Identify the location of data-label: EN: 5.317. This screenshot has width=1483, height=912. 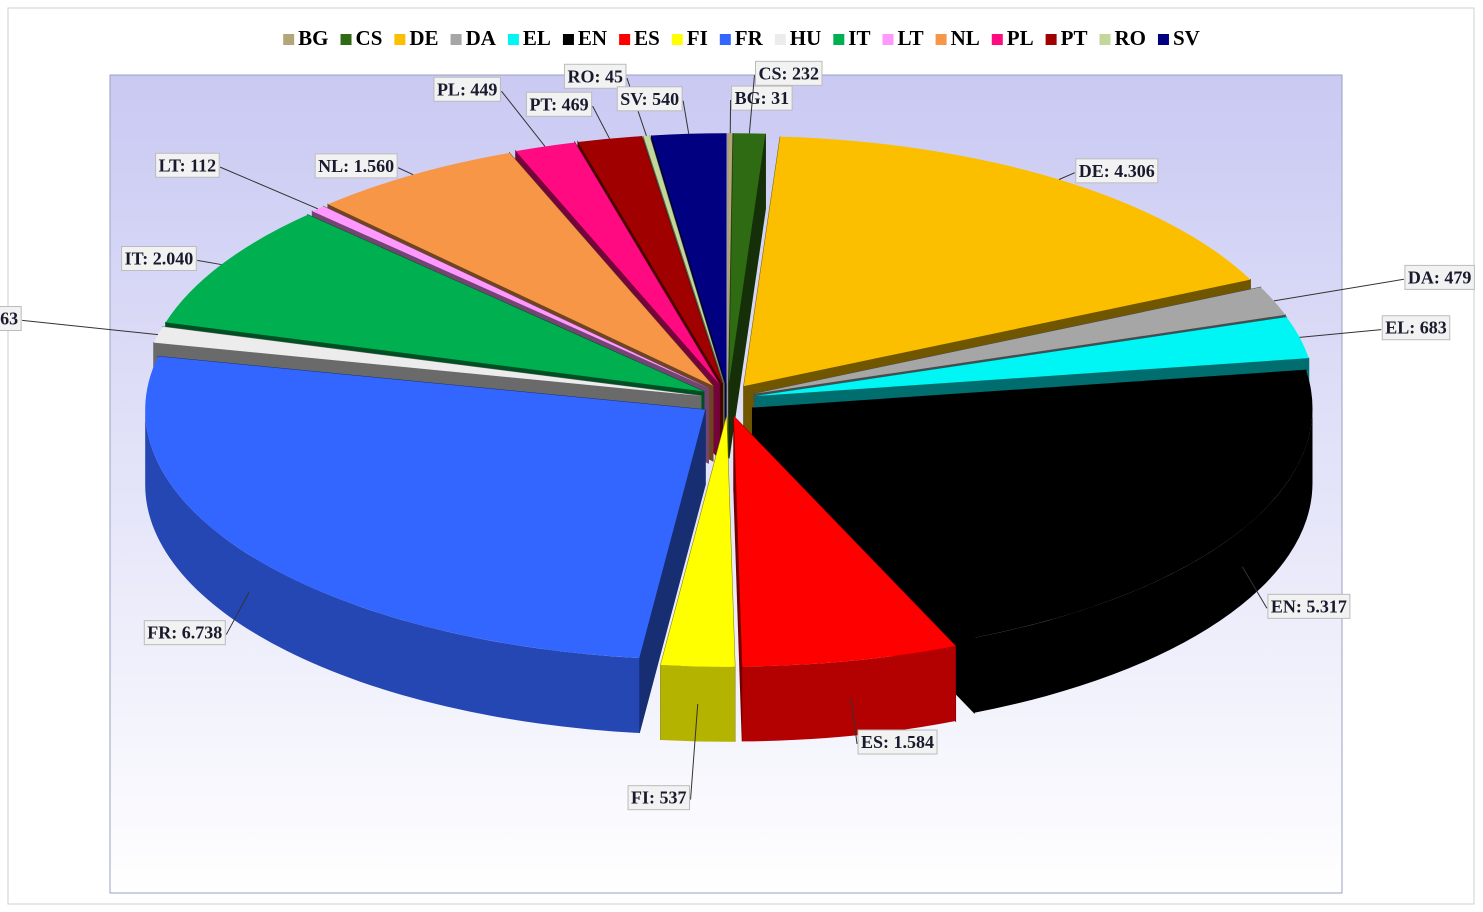
(1309, 606).